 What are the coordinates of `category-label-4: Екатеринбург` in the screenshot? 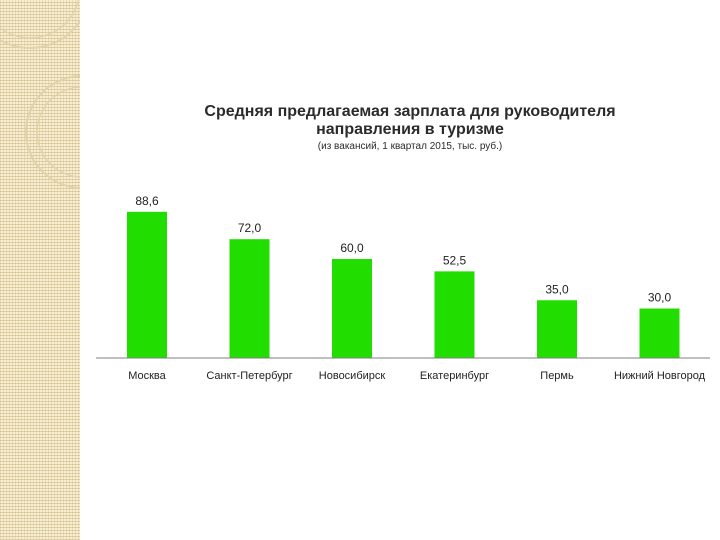 It's located at (454, 376).